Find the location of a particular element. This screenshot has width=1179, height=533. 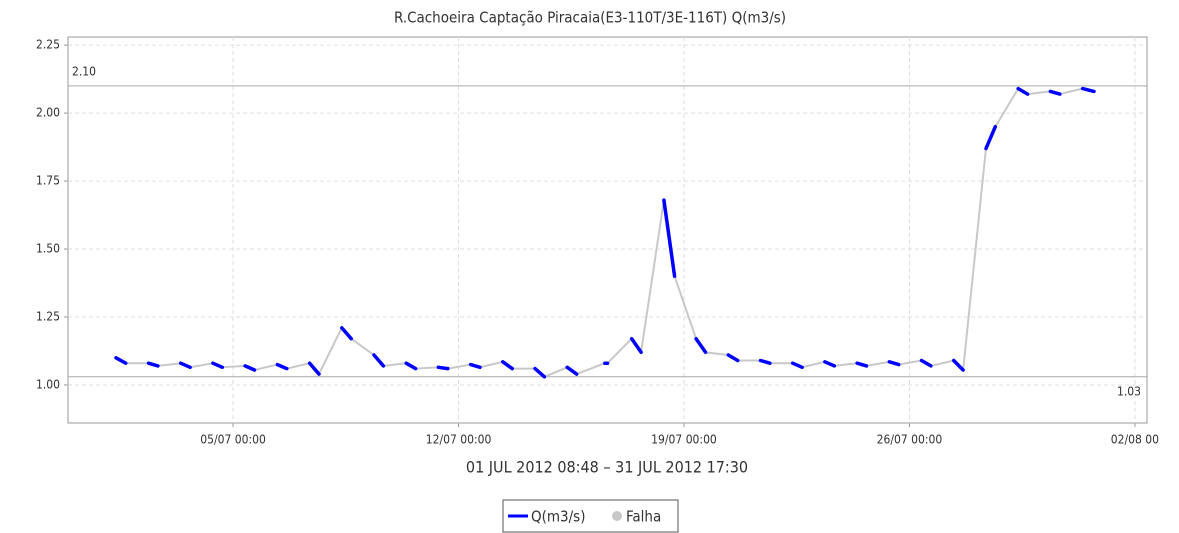

y-tick-label: 1.25 is located at coordinates (48, 316).